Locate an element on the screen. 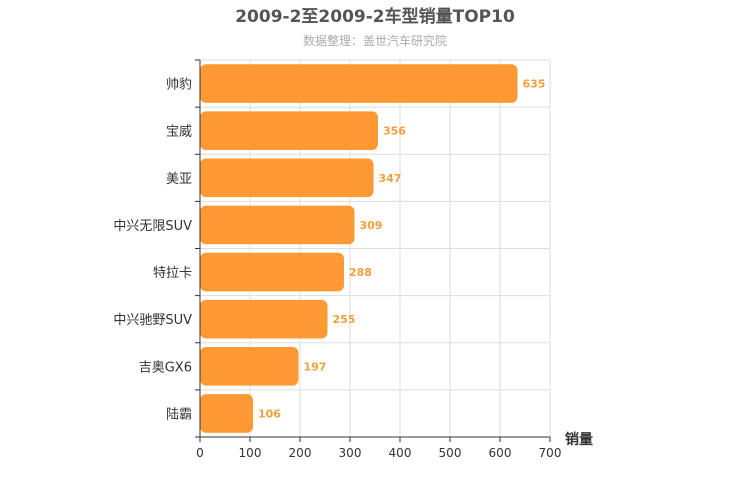 The image size is (750, 500). x-tick-label: 300 is located at coordinates (350, 453).